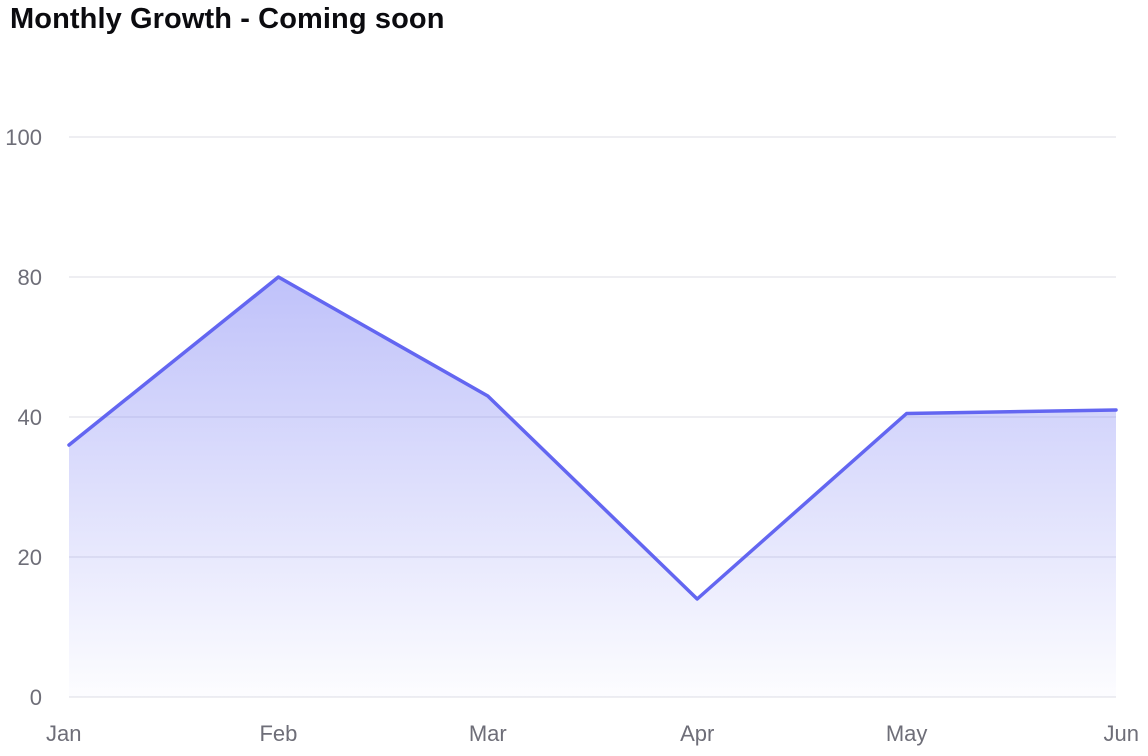 The width and height of the screenshot is (1148, 756). What do you see at coordinates (907, 733) in the screenshot?
I see `x-tick-label: May` at bounding box center [907, 733].